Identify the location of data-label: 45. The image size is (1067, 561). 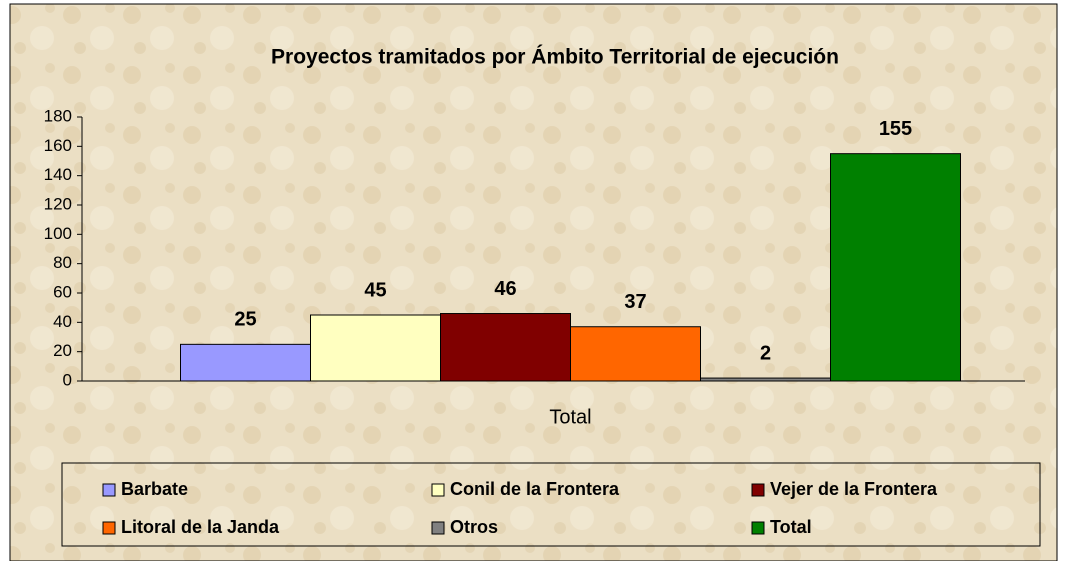
(375, 290).